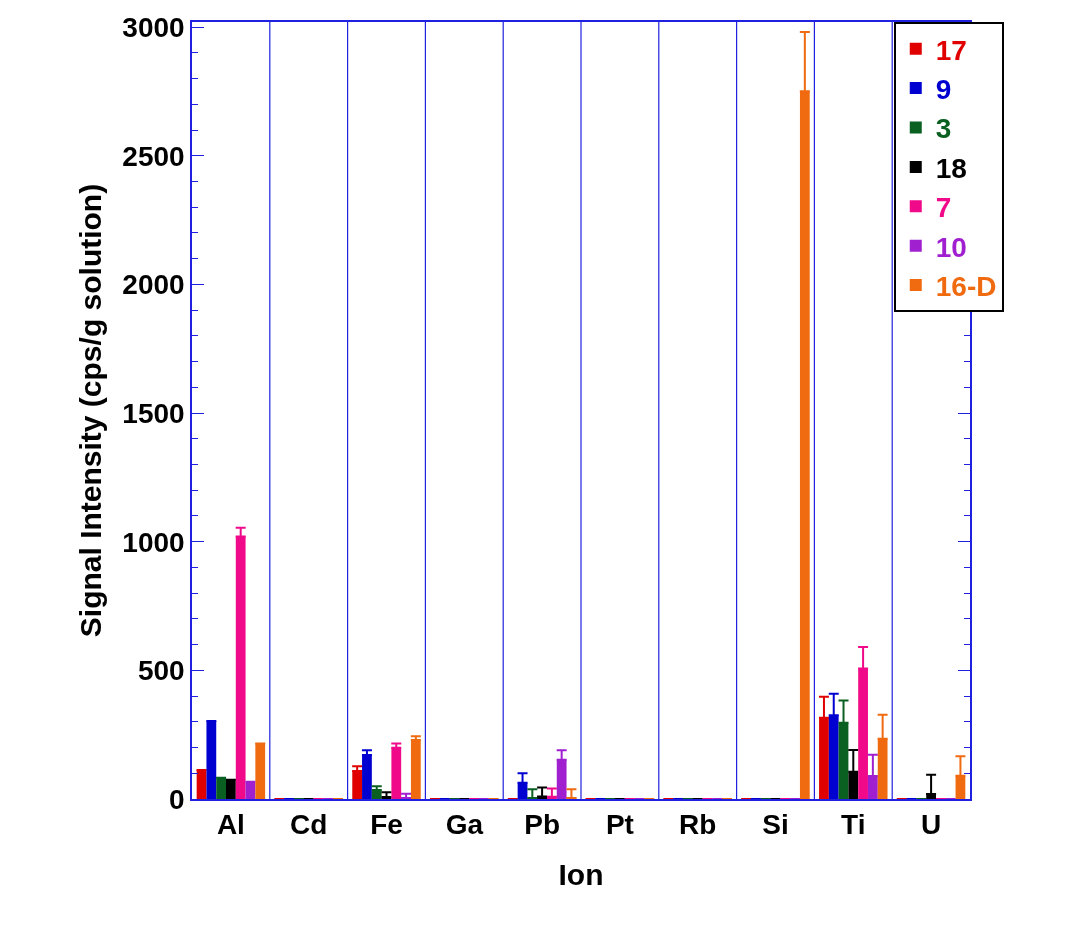  What do you see at coordinates (943, 129) in the screenshot?
I see `legend-label: 3` at bounding box center [943, 129].